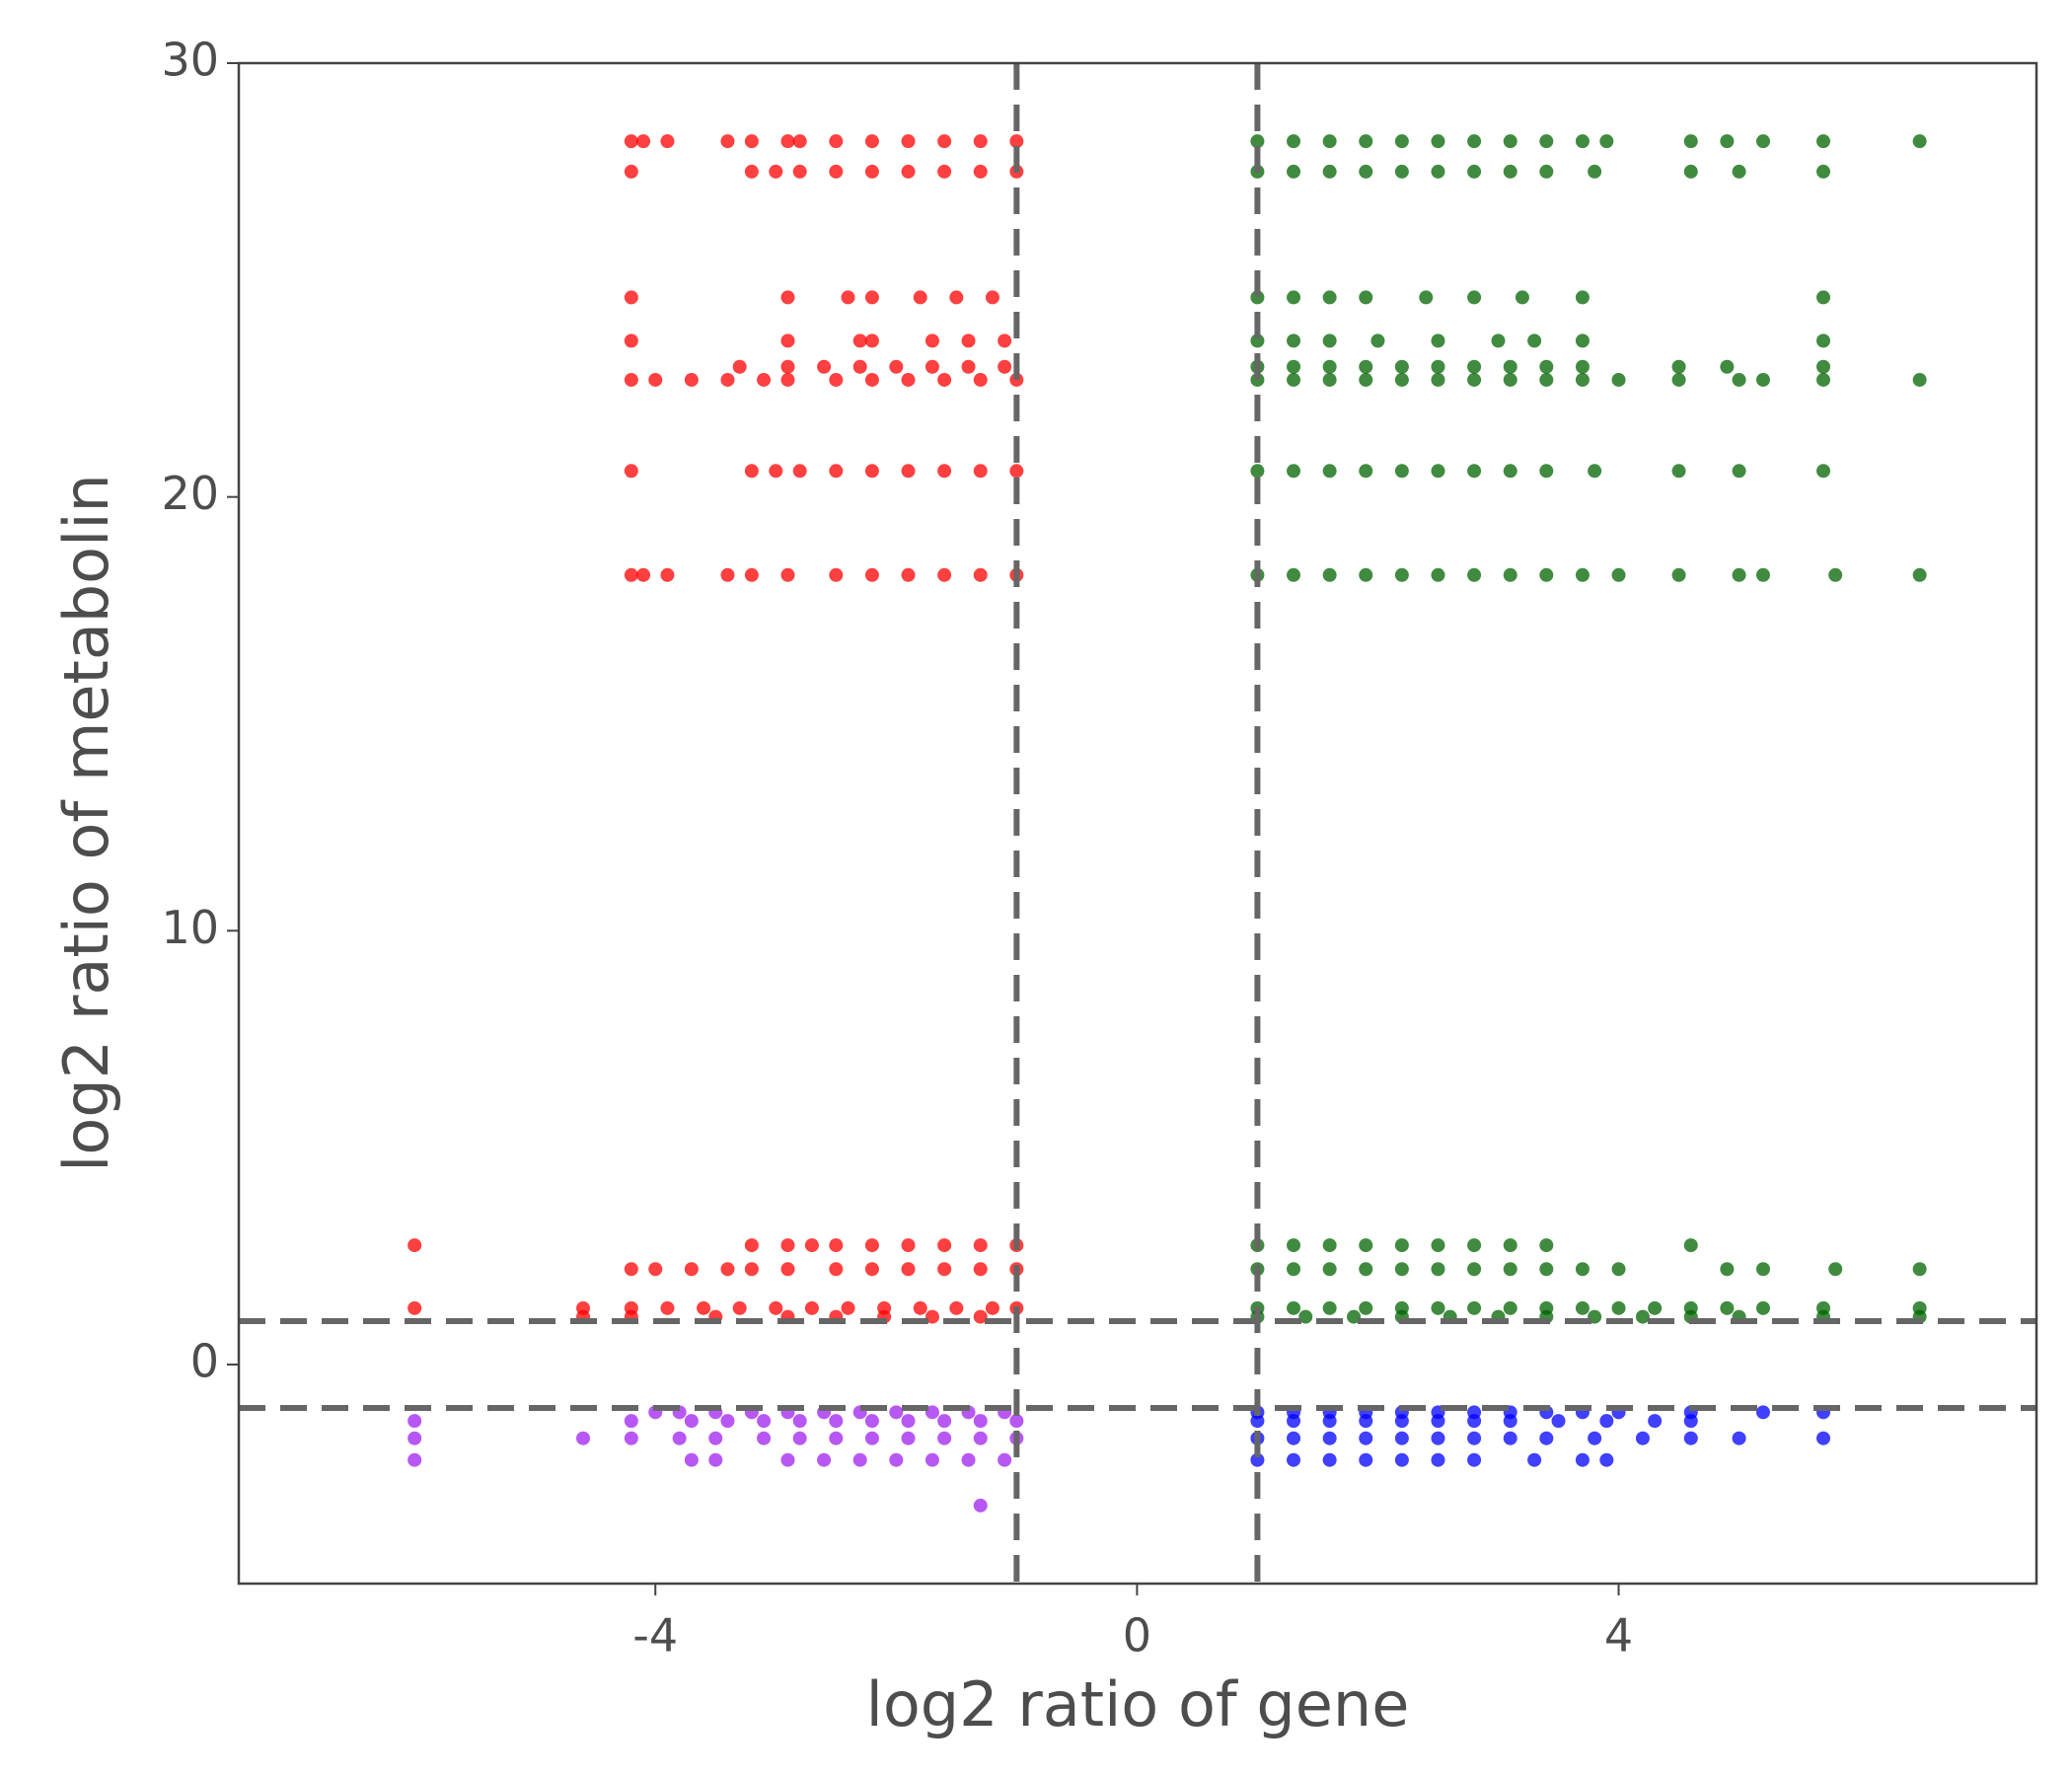  I want to click on y-tick-label: 30, so click(190, 61).